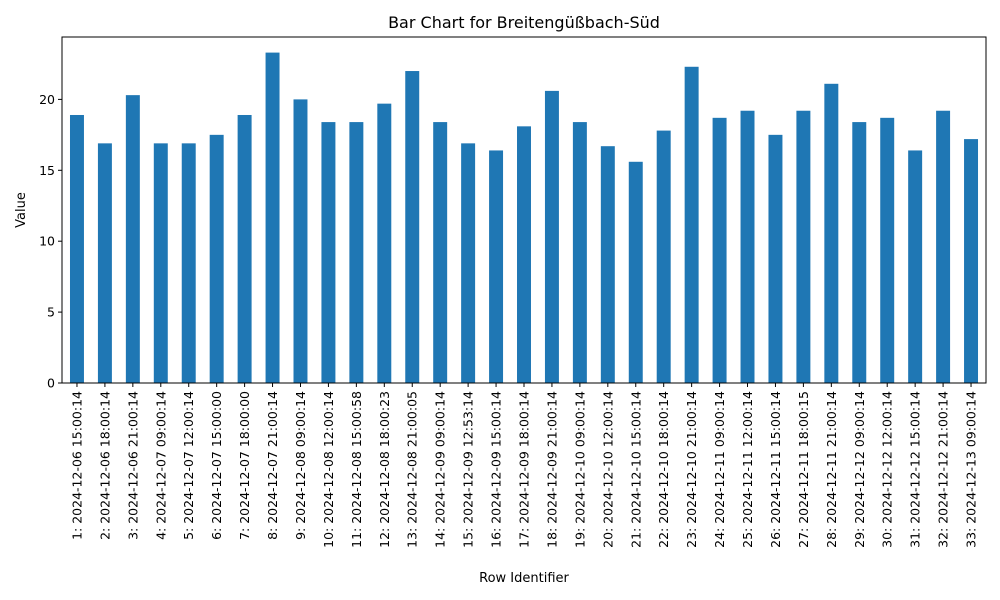 The width and height of the screenshot is (1000, 600). Describe the element at coordinates (272, 465) in the screenshot. I see `x-tick-label: 8: 2024-12-07 21:00:14` at that location.